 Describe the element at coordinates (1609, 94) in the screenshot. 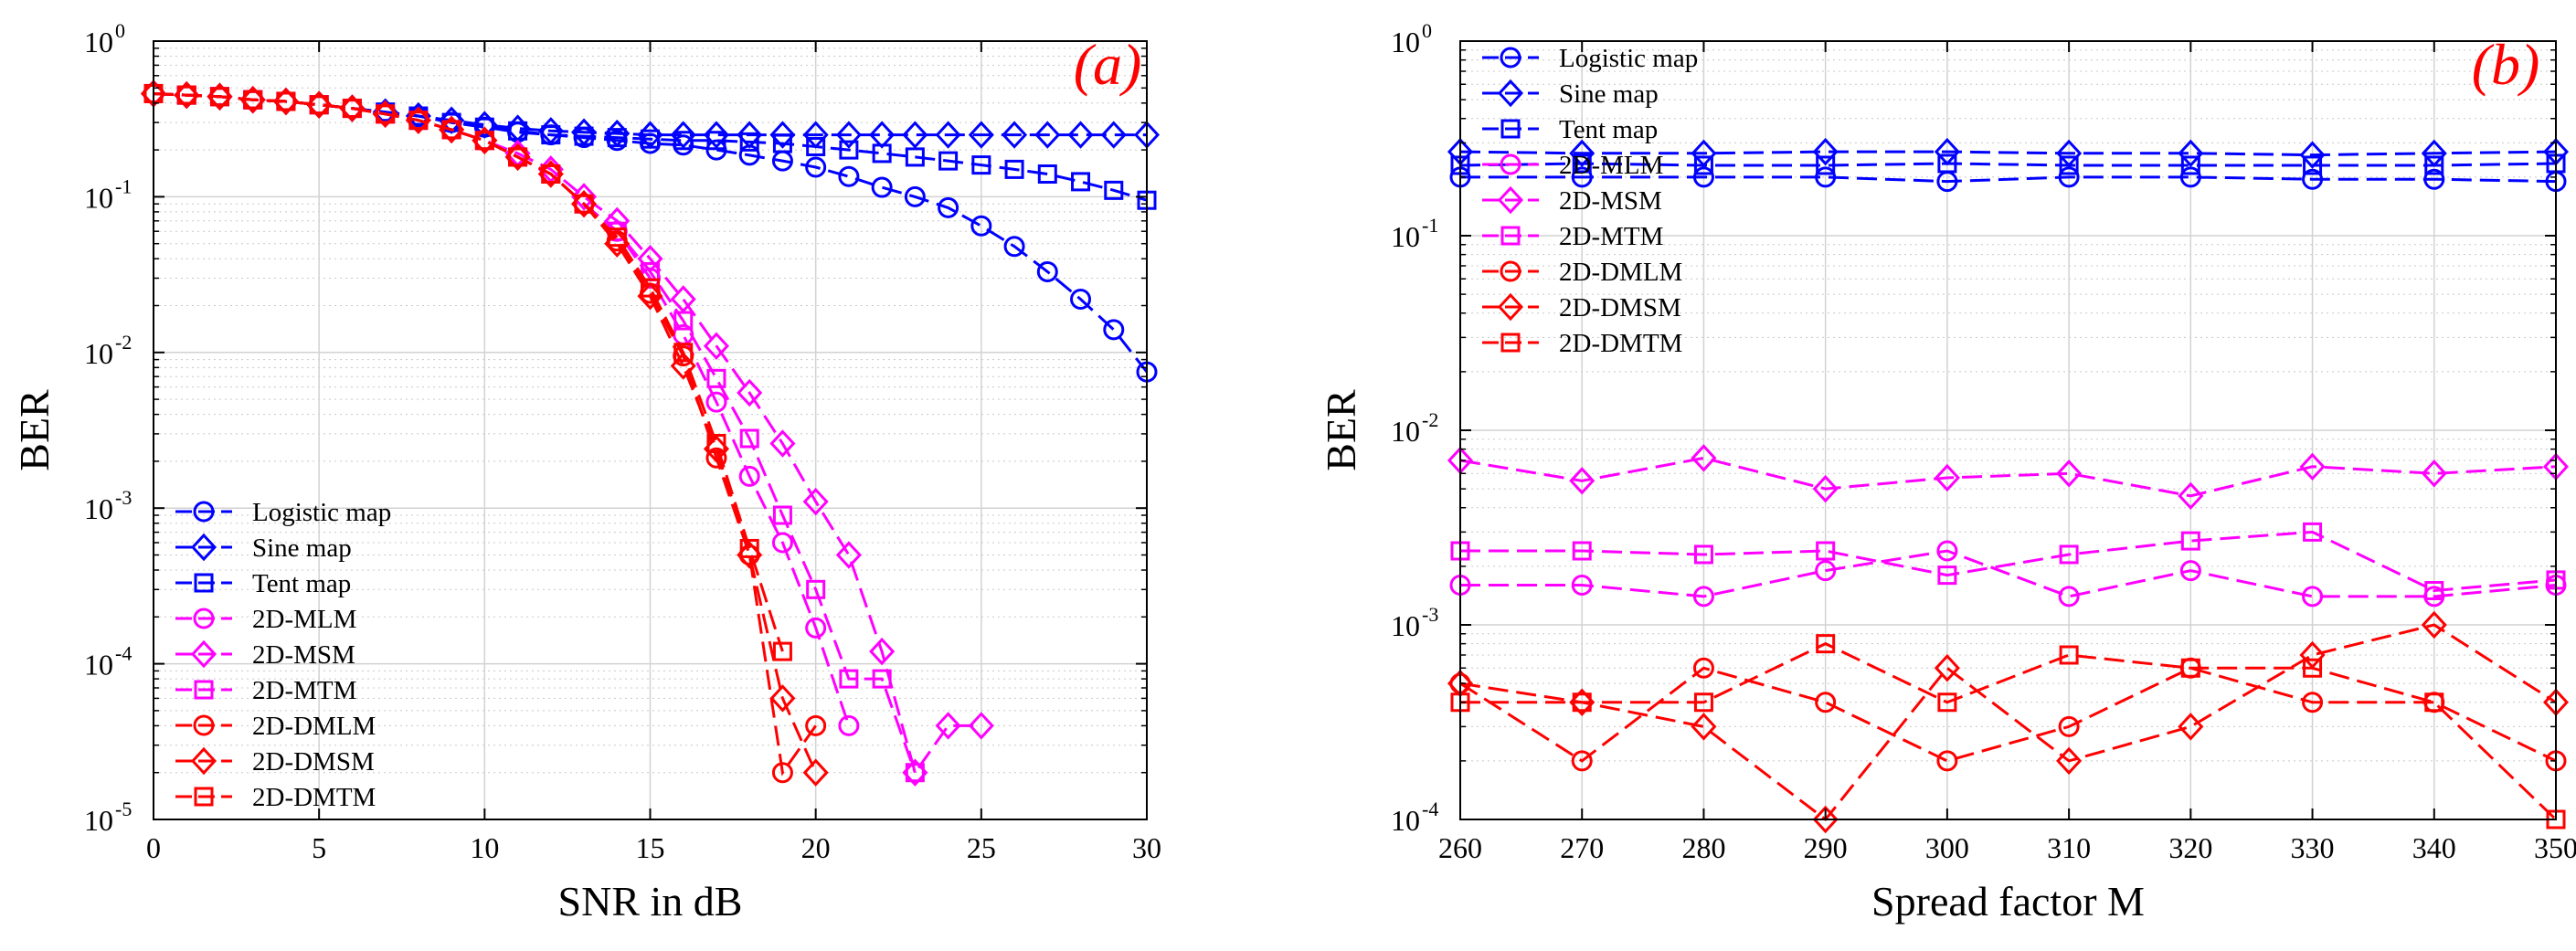

I see `legend-entry: Sine map` at that location.